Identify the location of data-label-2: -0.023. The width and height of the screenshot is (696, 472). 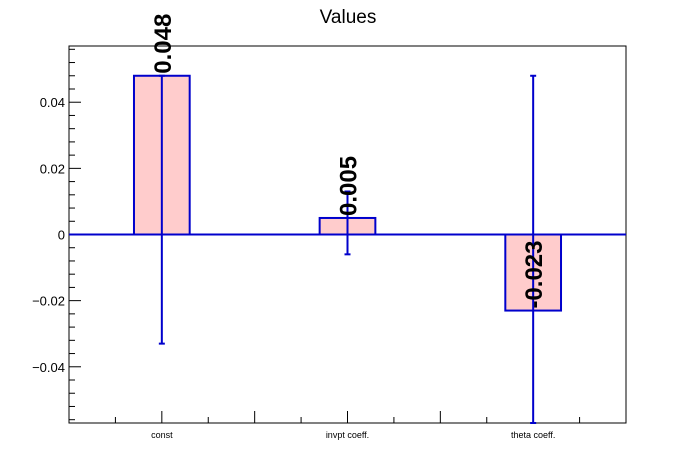
(534, 274).